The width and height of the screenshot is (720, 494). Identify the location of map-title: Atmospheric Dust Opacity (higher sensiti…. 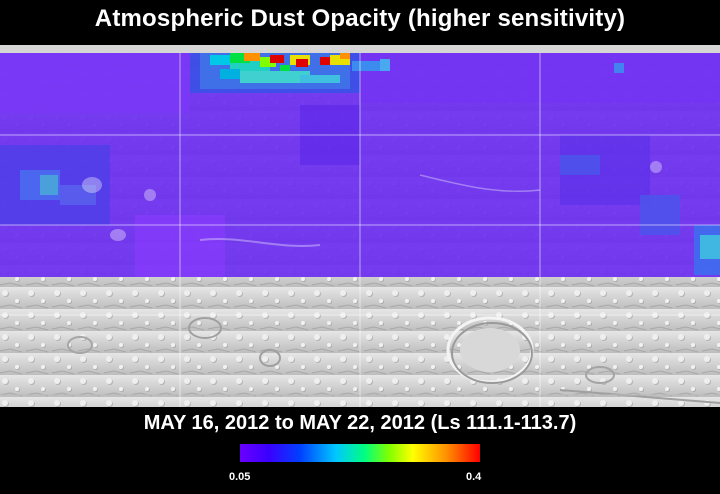
(360, 18).